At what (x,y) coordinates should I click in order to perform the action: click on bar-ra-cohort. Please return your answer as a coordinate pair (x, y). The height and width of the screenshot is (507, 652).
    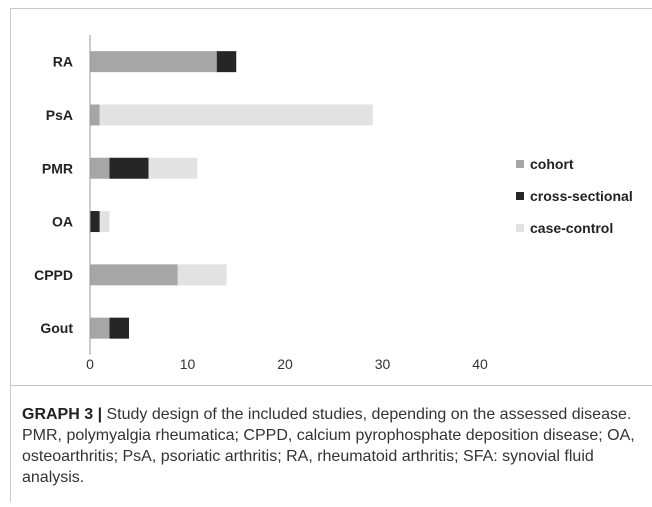
    Looking at the image, I should click on (153, 62).